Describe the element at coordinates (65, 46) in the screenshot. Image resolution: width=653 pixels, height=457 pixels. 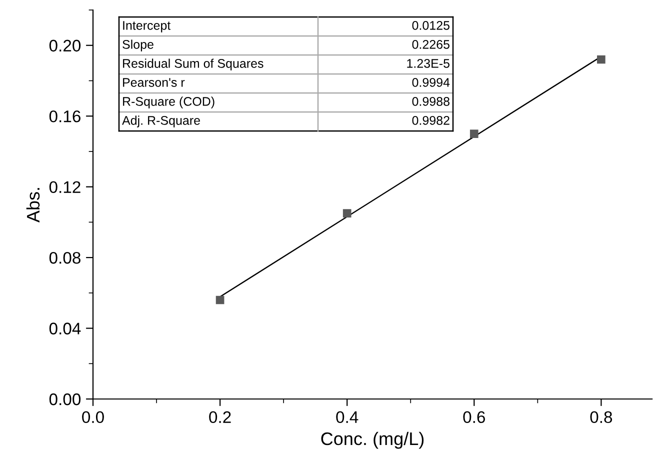
I see `y-tick-label: 0.20` at that location.